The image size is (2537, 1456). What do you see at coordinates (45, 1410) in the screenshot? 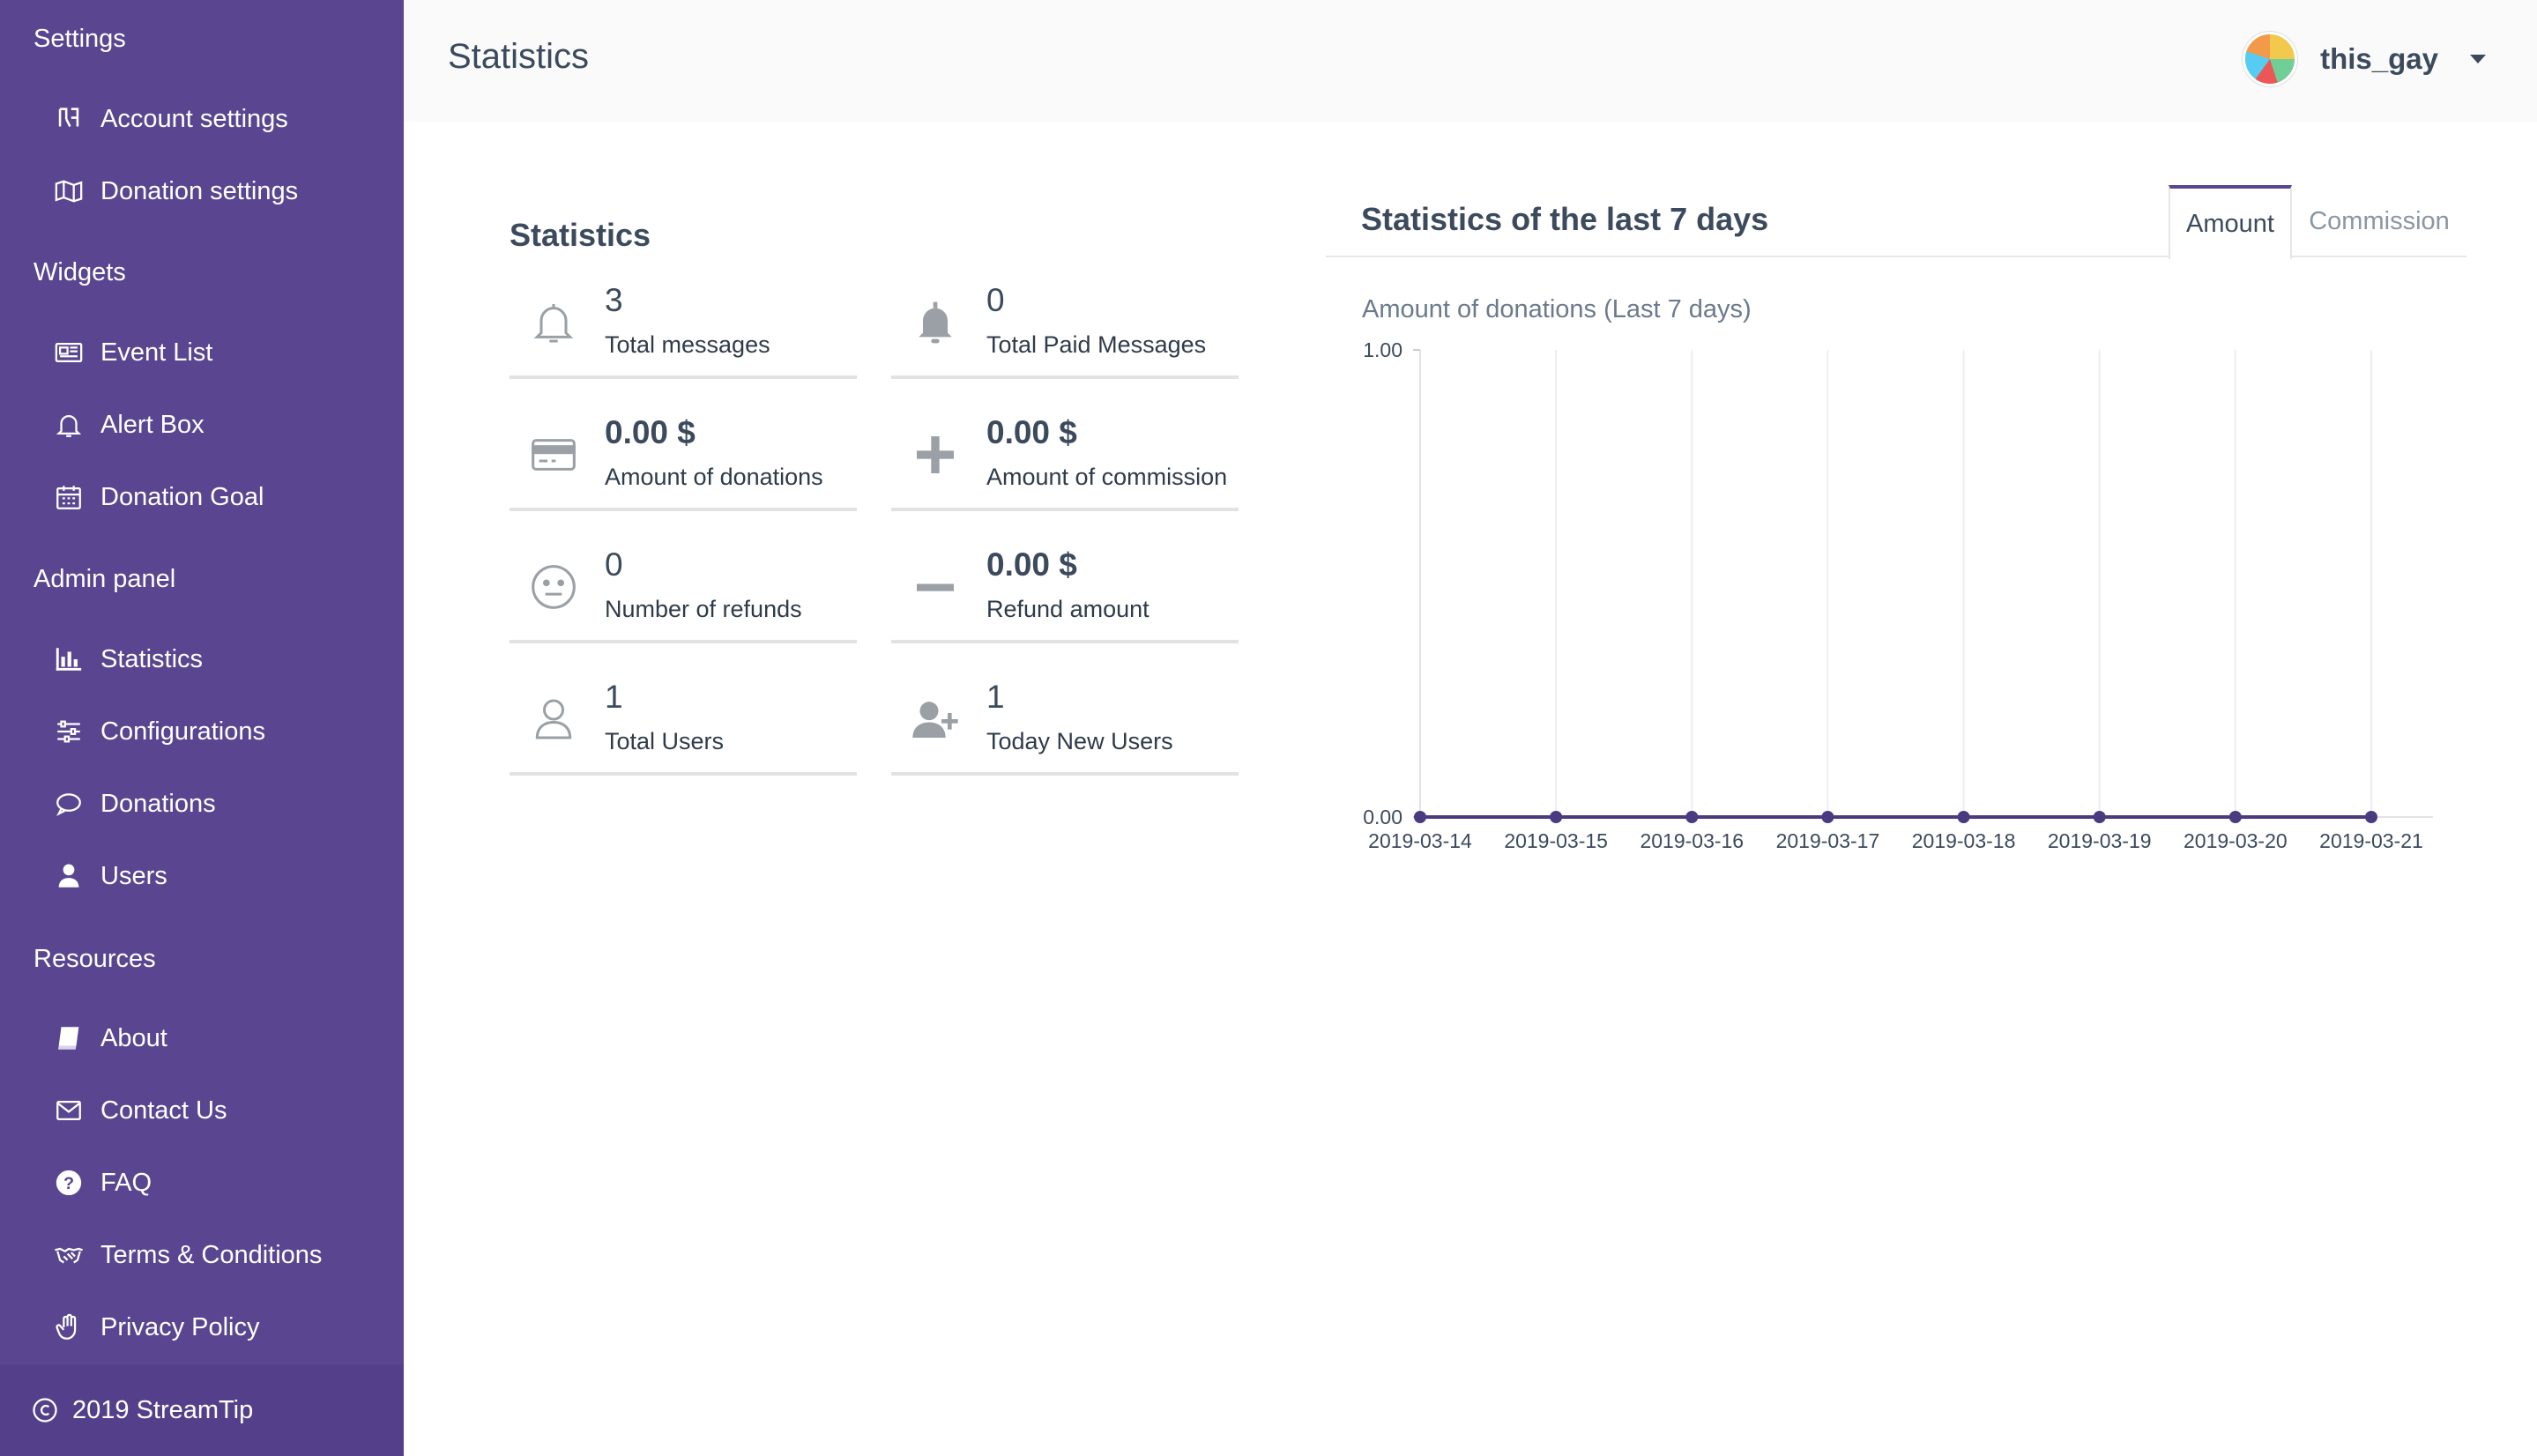
I see `copyright-icon` at bounding box center [45, 1410].